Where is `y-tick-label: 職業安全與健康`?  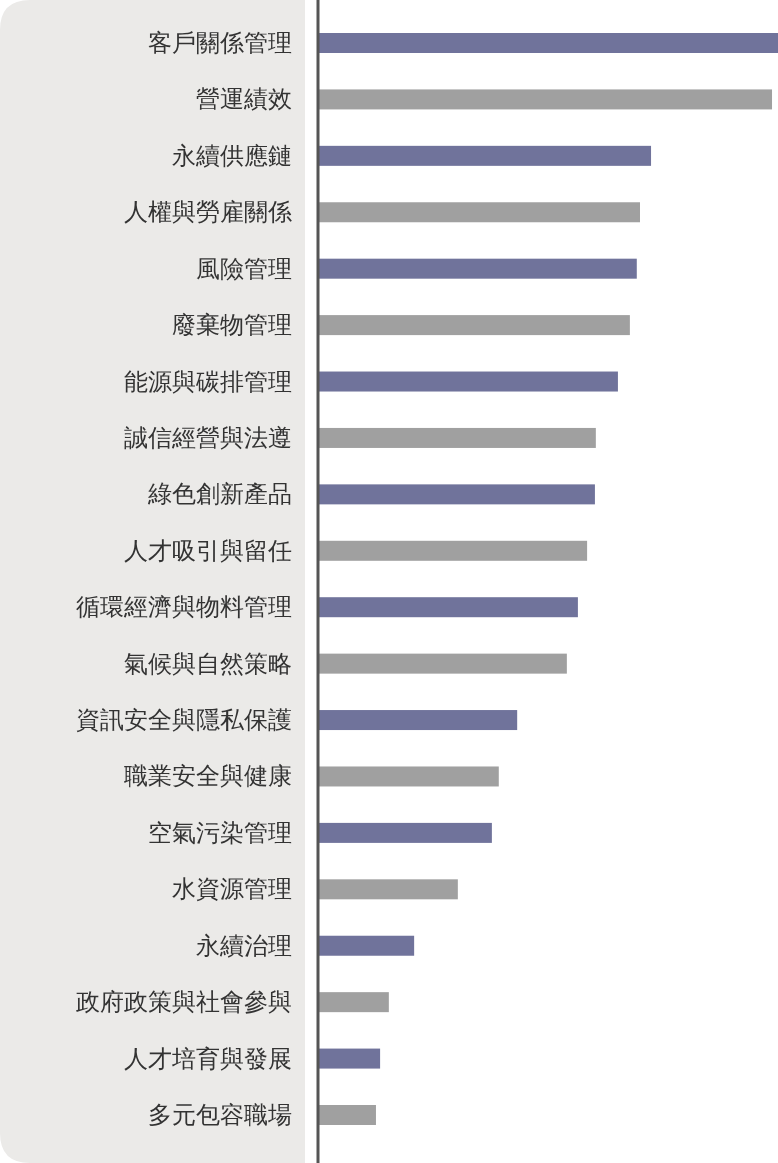 y-tick-label: 職業安全與健康 is located at coordinates (208, 776).